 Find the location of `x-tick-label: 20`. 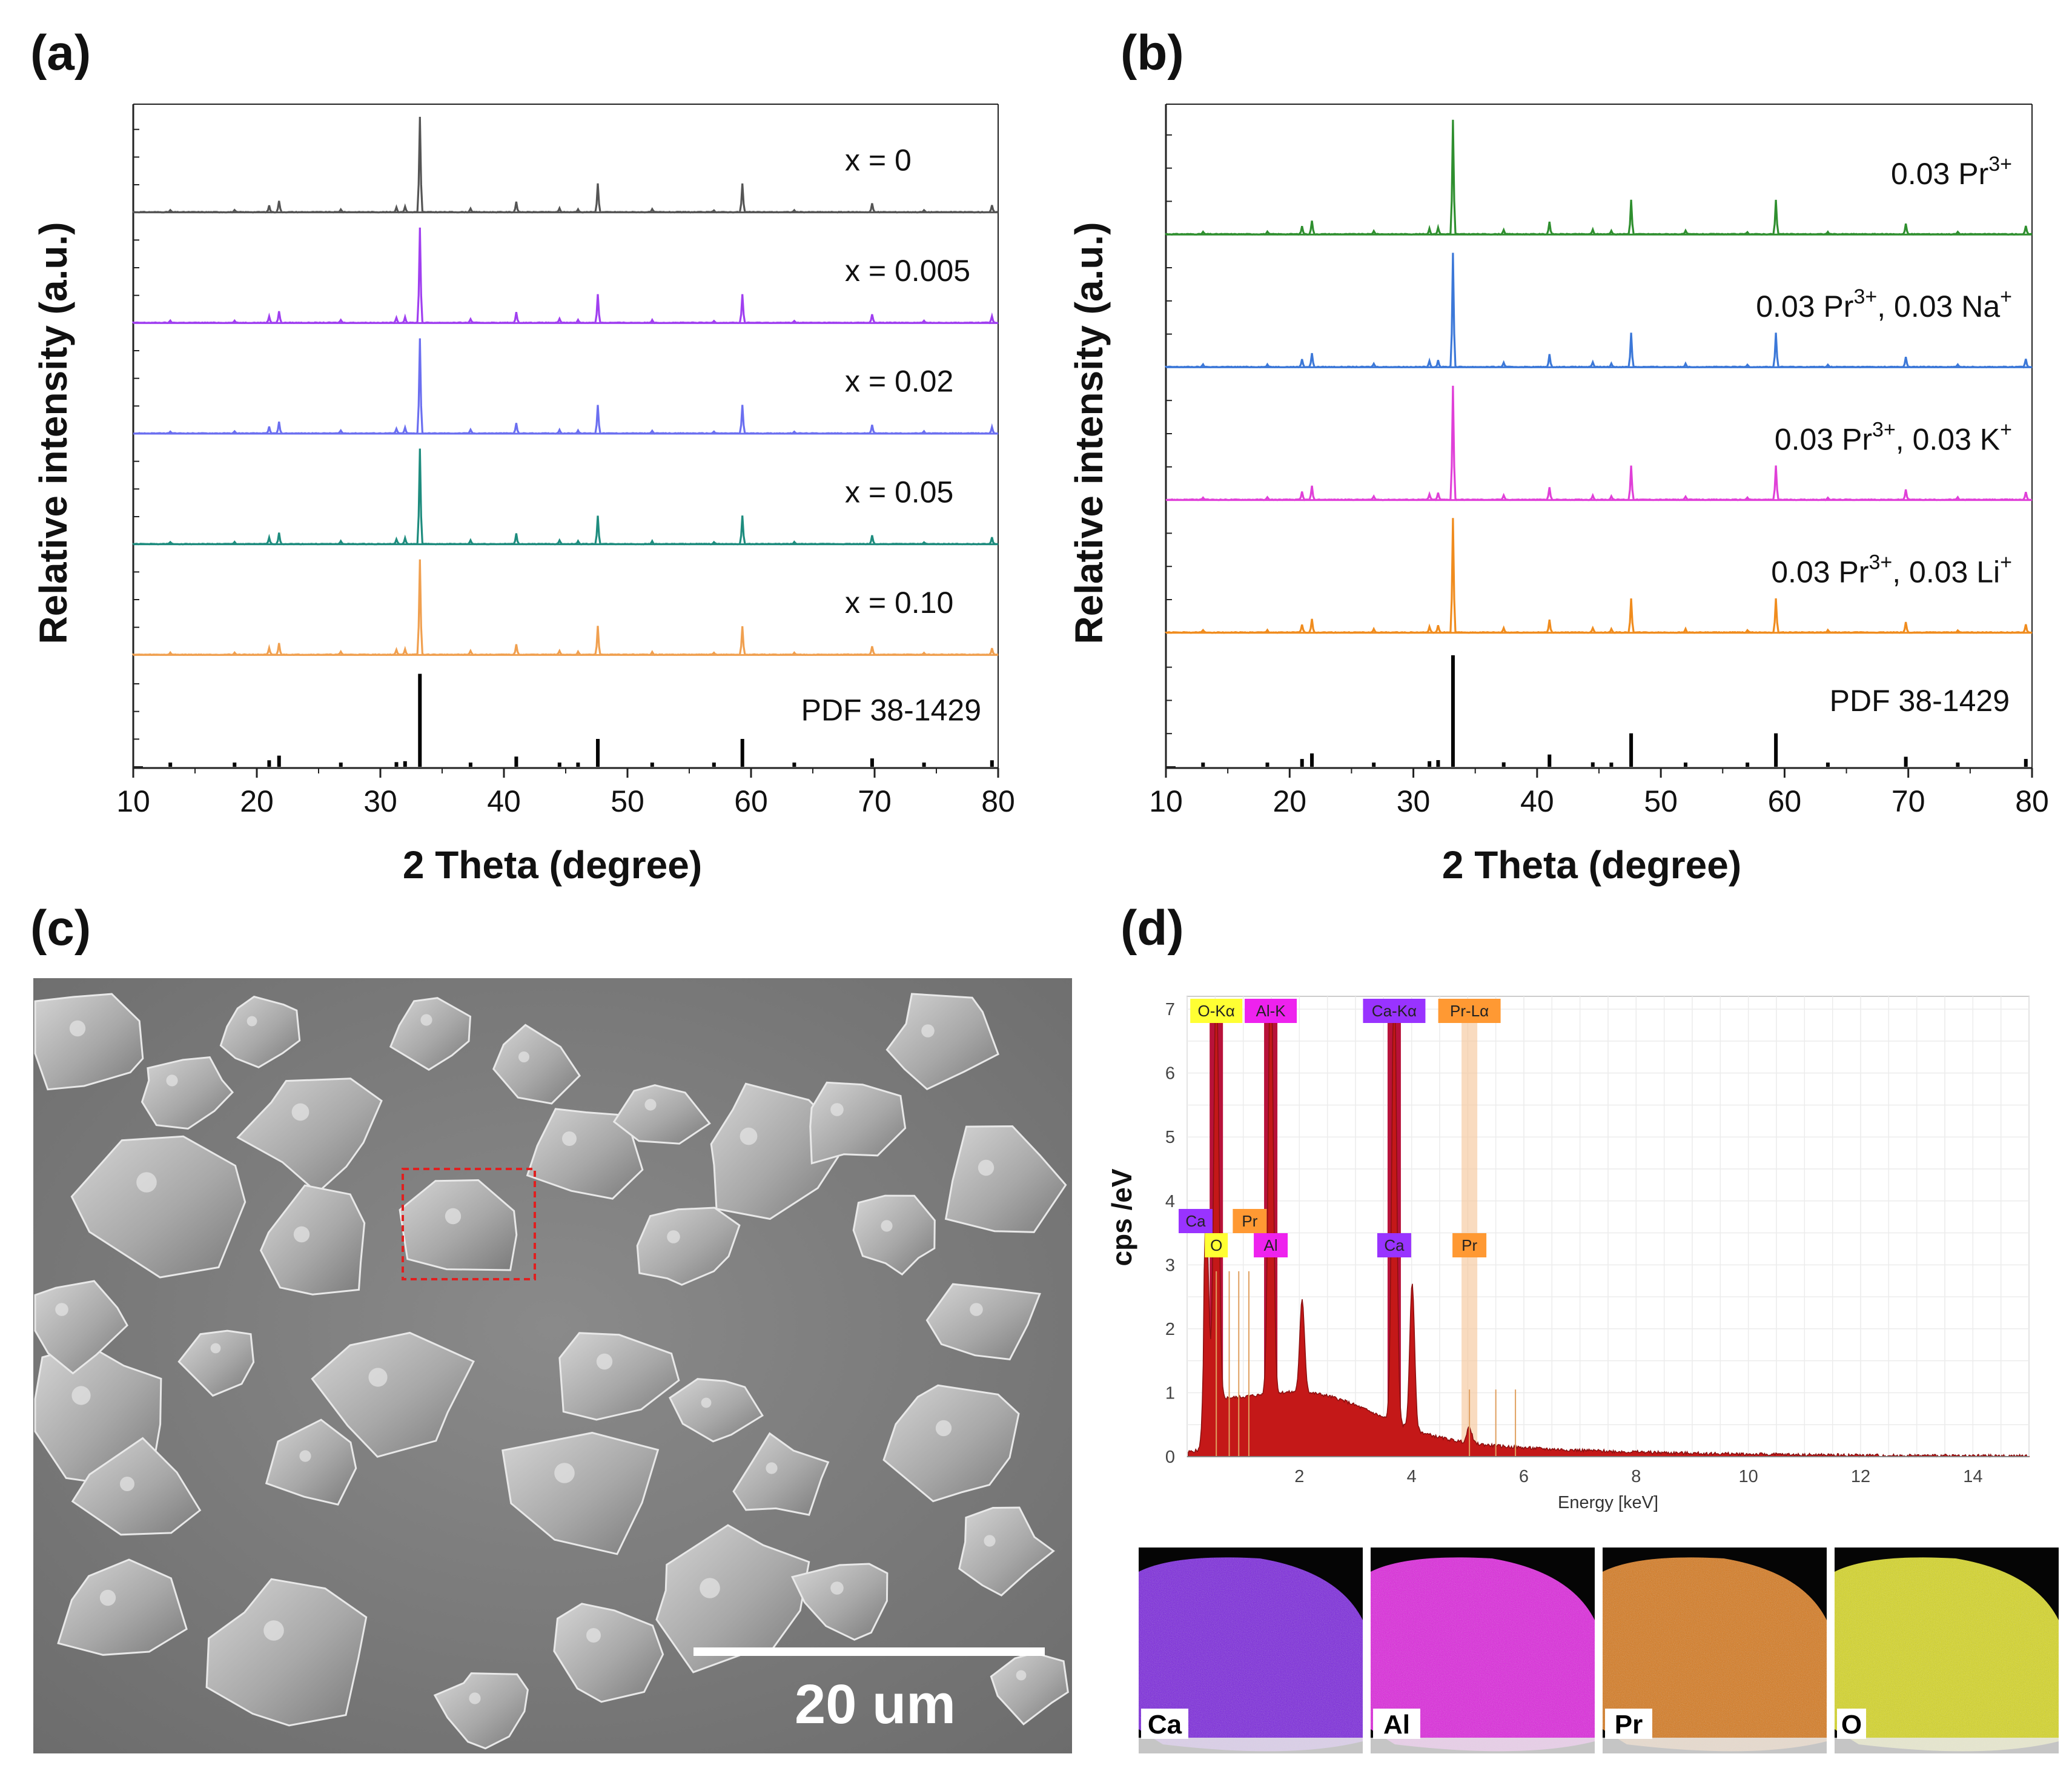

x-tick-label: 20 is located at coordinates (1289, 801).